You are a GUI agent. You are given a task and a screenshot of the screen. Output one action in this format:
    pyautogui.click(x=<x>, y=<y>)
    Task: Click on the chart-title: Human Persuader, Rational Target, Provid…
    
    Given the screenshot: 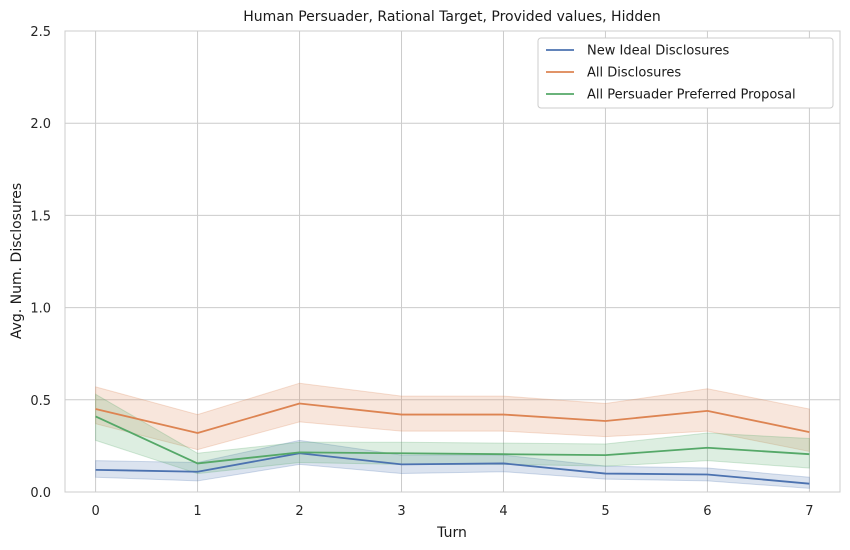 What is the action you would take?
    pyautogui.click(x=451, y=17)
    